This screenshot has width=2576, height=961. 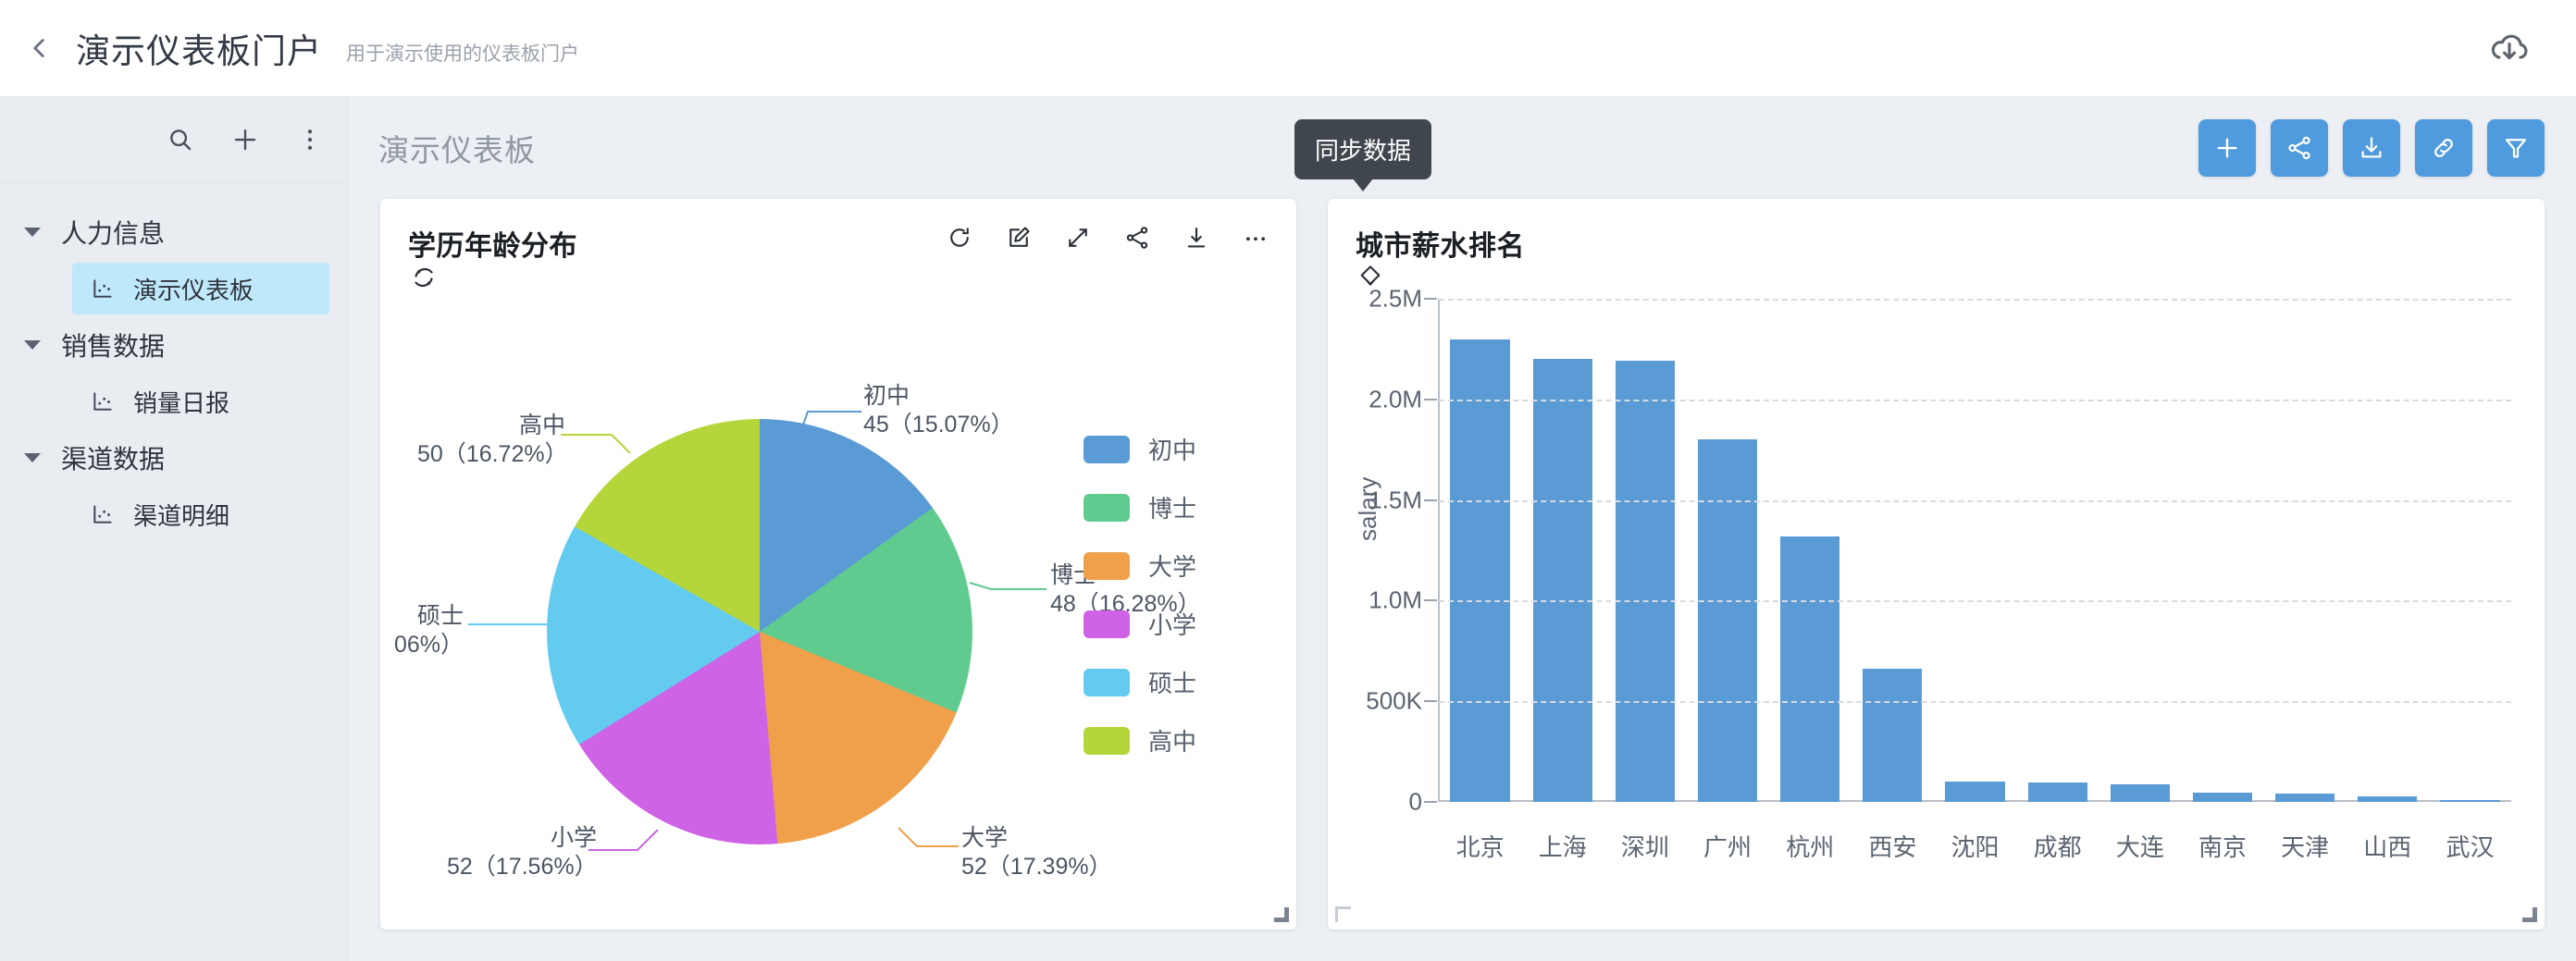 What do you see at coordinates (1139, 595) in the screenshot?
I see `pie-legend: 初中 博士 大学 小学 硕士 高中` at bounding box center [1139, 595].